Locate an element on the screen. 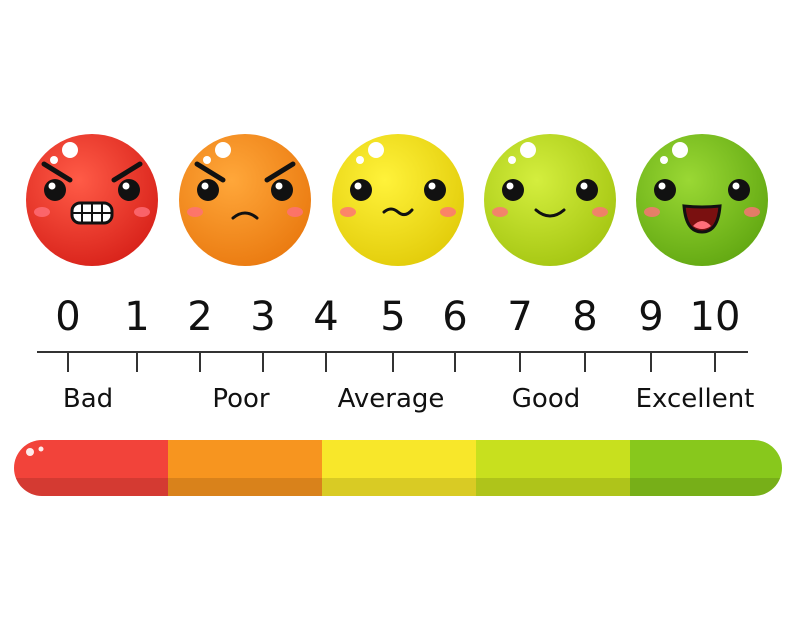 The height and width of the screenshot is (623, 800). scale-number: 2 is located at coordinates (199, 317).